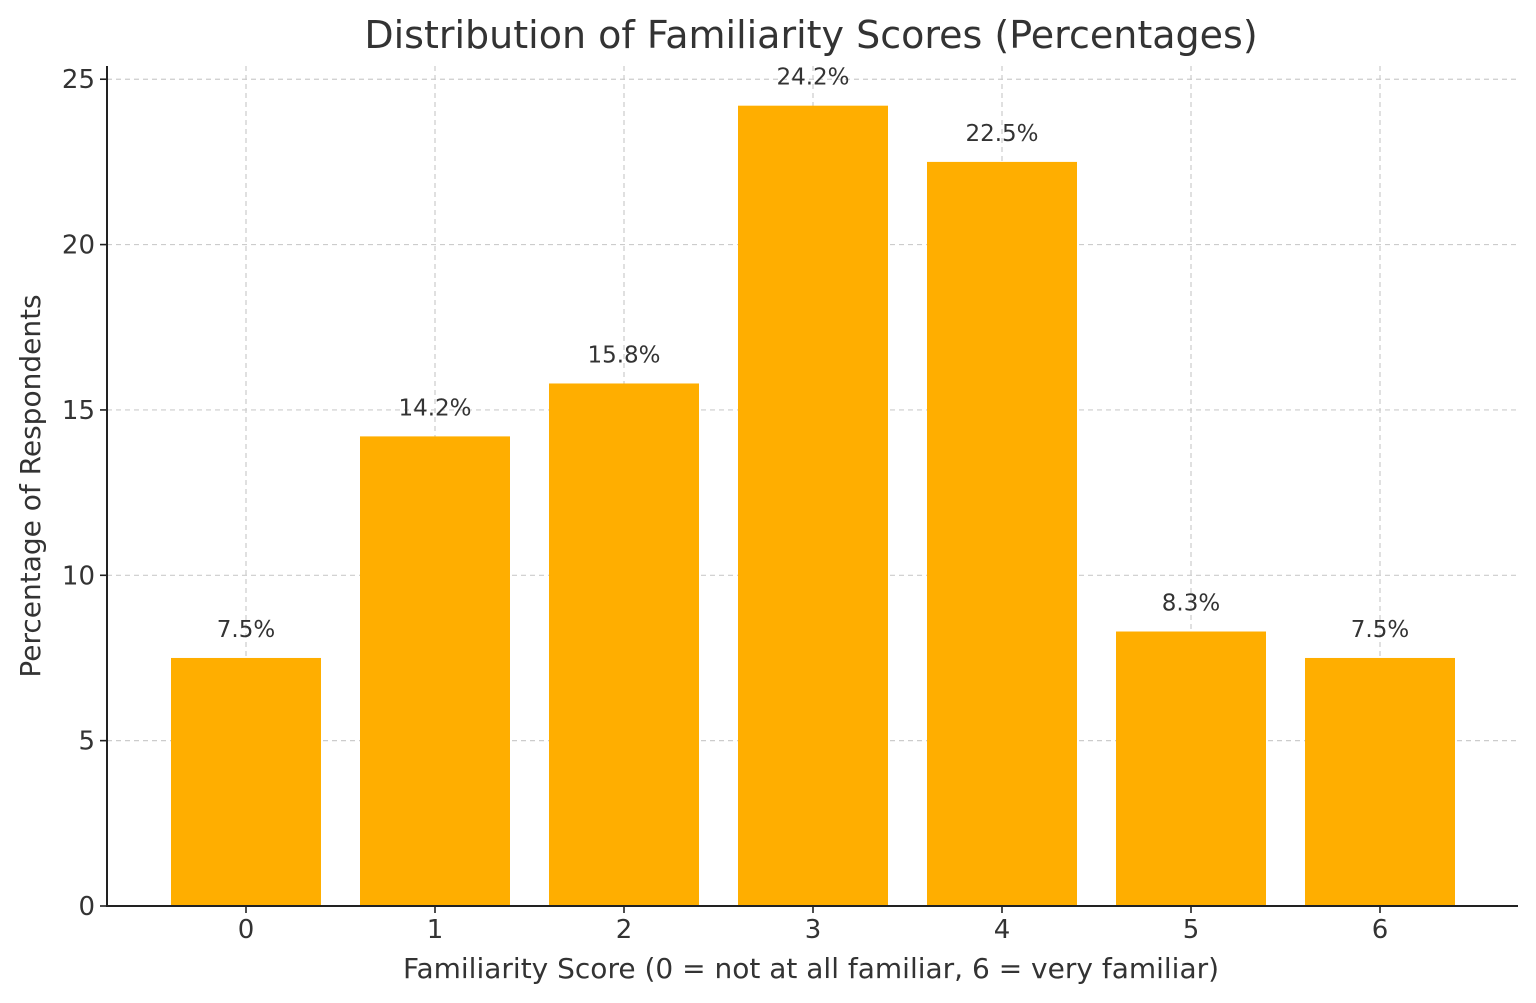 This screenshot has width=1536, height=1003. What do you see at coordinates (624, 930) in the screenshot?
I see `x-tick-label-2: 2` at bounding box center [624, 930].